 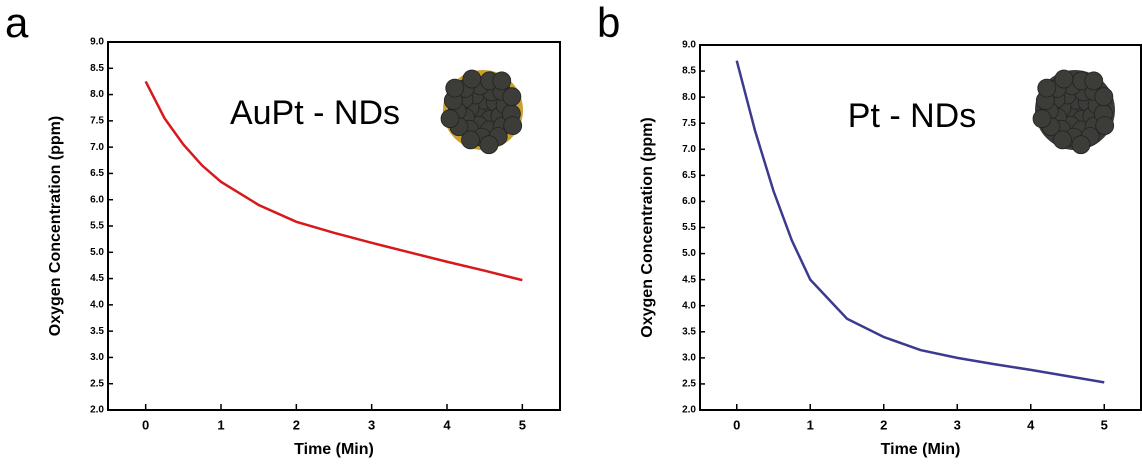 I want to click on data-line, so click(x=333, y=181).